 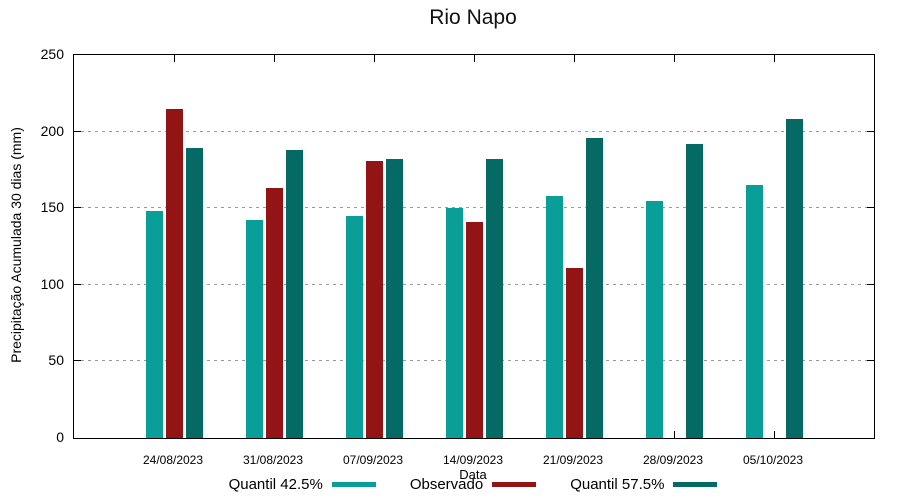 I want to click on y-tick-label: 100, so click(x=52, y=283).